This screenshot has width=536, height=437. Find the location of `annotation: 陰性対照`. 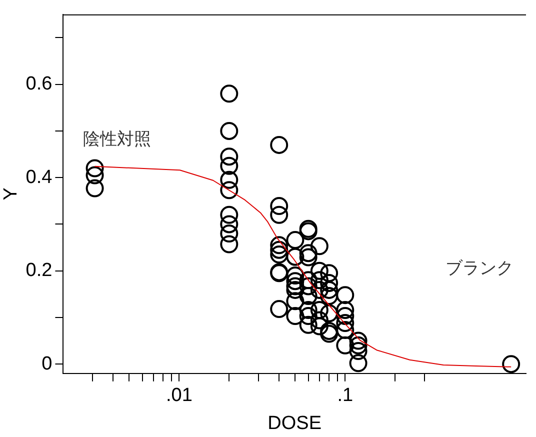

annotation: 陰性対照 is located at coordinates (116, 139).